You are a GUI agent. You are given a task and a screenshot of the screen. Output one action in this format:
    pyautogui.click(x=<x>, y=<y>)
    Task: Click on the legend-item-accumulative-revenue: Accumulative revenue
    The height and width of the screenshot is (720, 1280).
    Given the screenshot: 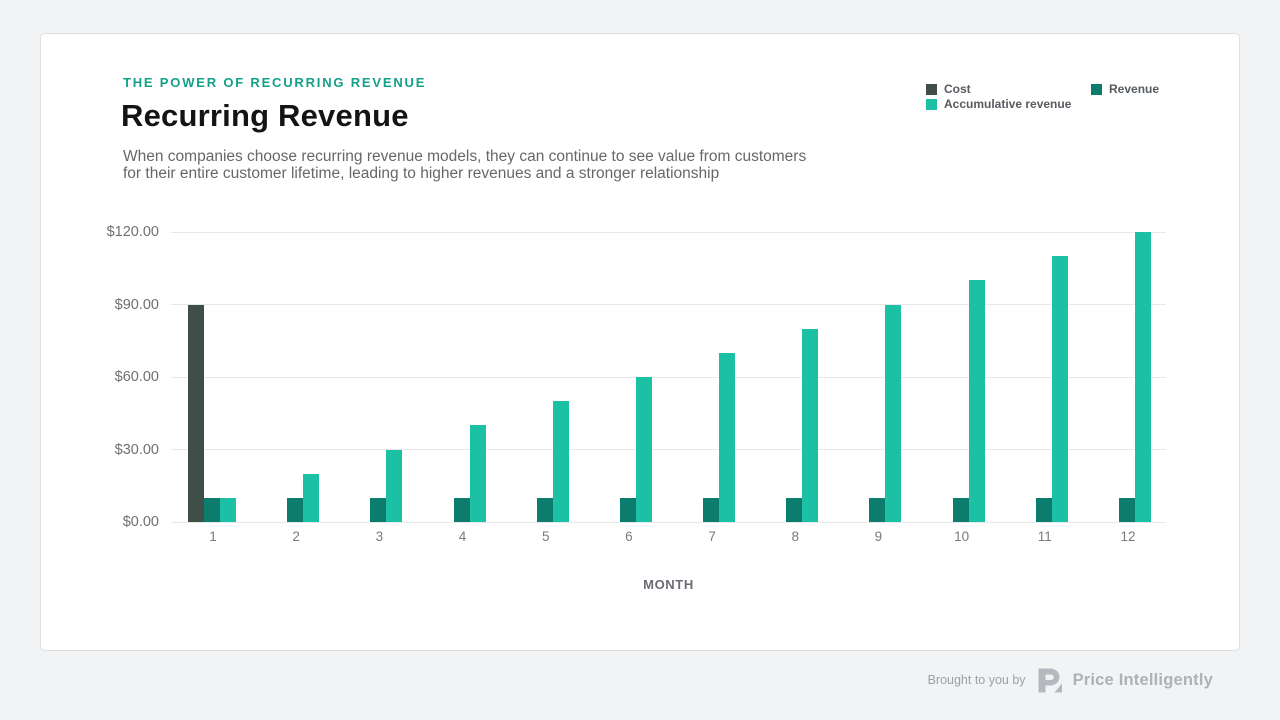 What is the action you would take?
    pyautogui.click(x=998, y=104)
    